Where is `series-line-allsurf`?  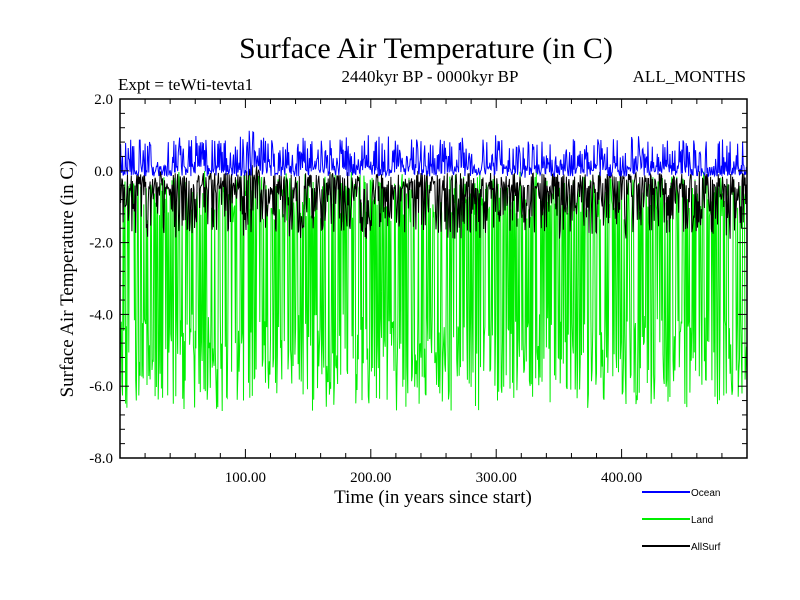
series-line-allsurf is located at coordinates (433, 202).